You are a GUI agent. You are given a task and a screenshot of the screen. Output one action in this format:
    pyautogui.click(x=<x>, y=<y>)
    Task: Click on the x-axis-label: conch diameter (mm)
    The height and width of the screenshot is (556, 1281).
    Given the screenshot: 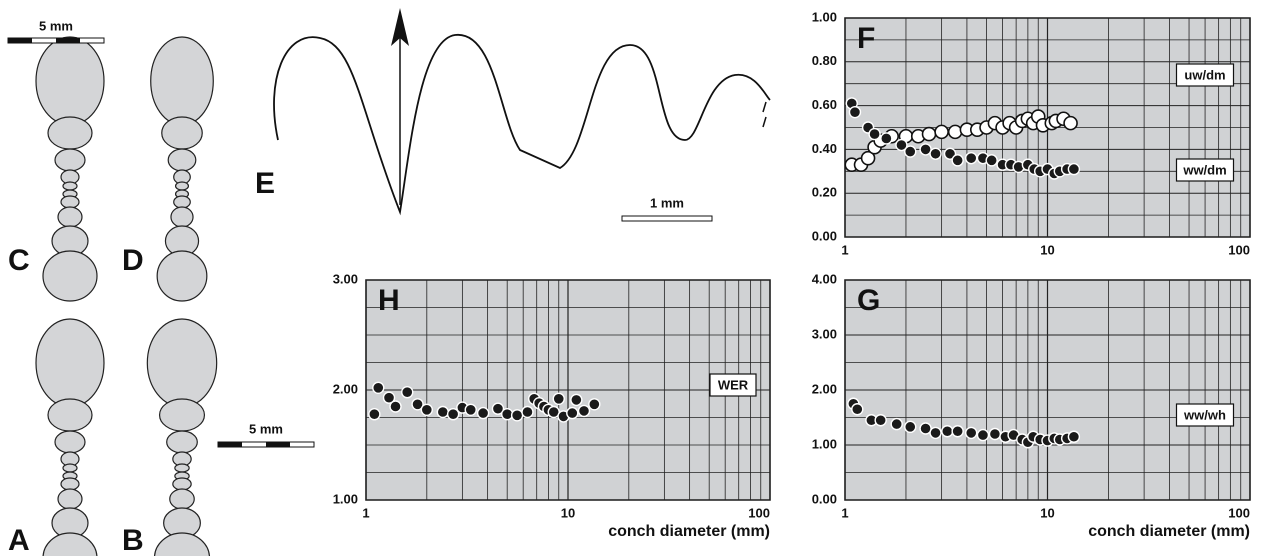 What is the action you would take?
    pyautogui.click(x=689, y=531)
    